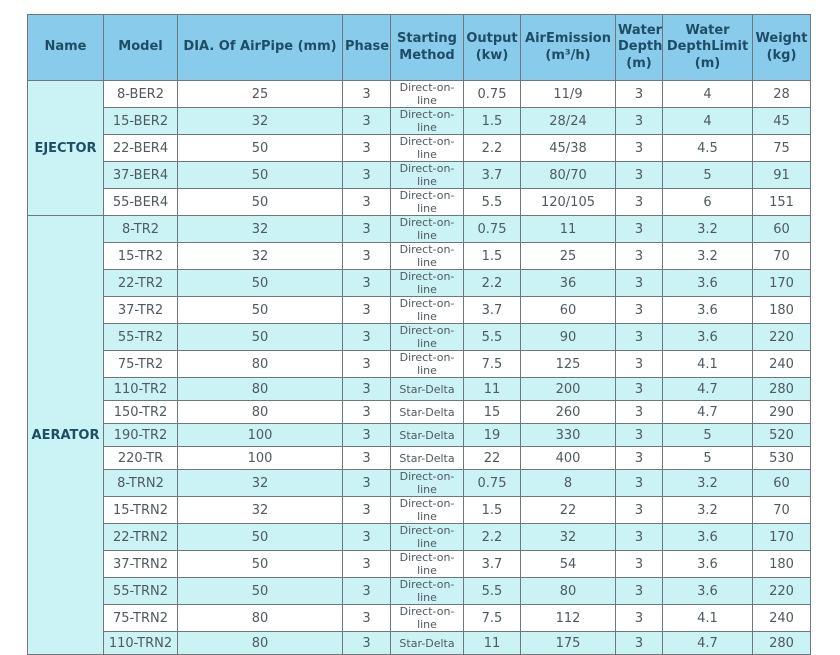  I want to click on table-cell: 120/105, so click(568, 202).